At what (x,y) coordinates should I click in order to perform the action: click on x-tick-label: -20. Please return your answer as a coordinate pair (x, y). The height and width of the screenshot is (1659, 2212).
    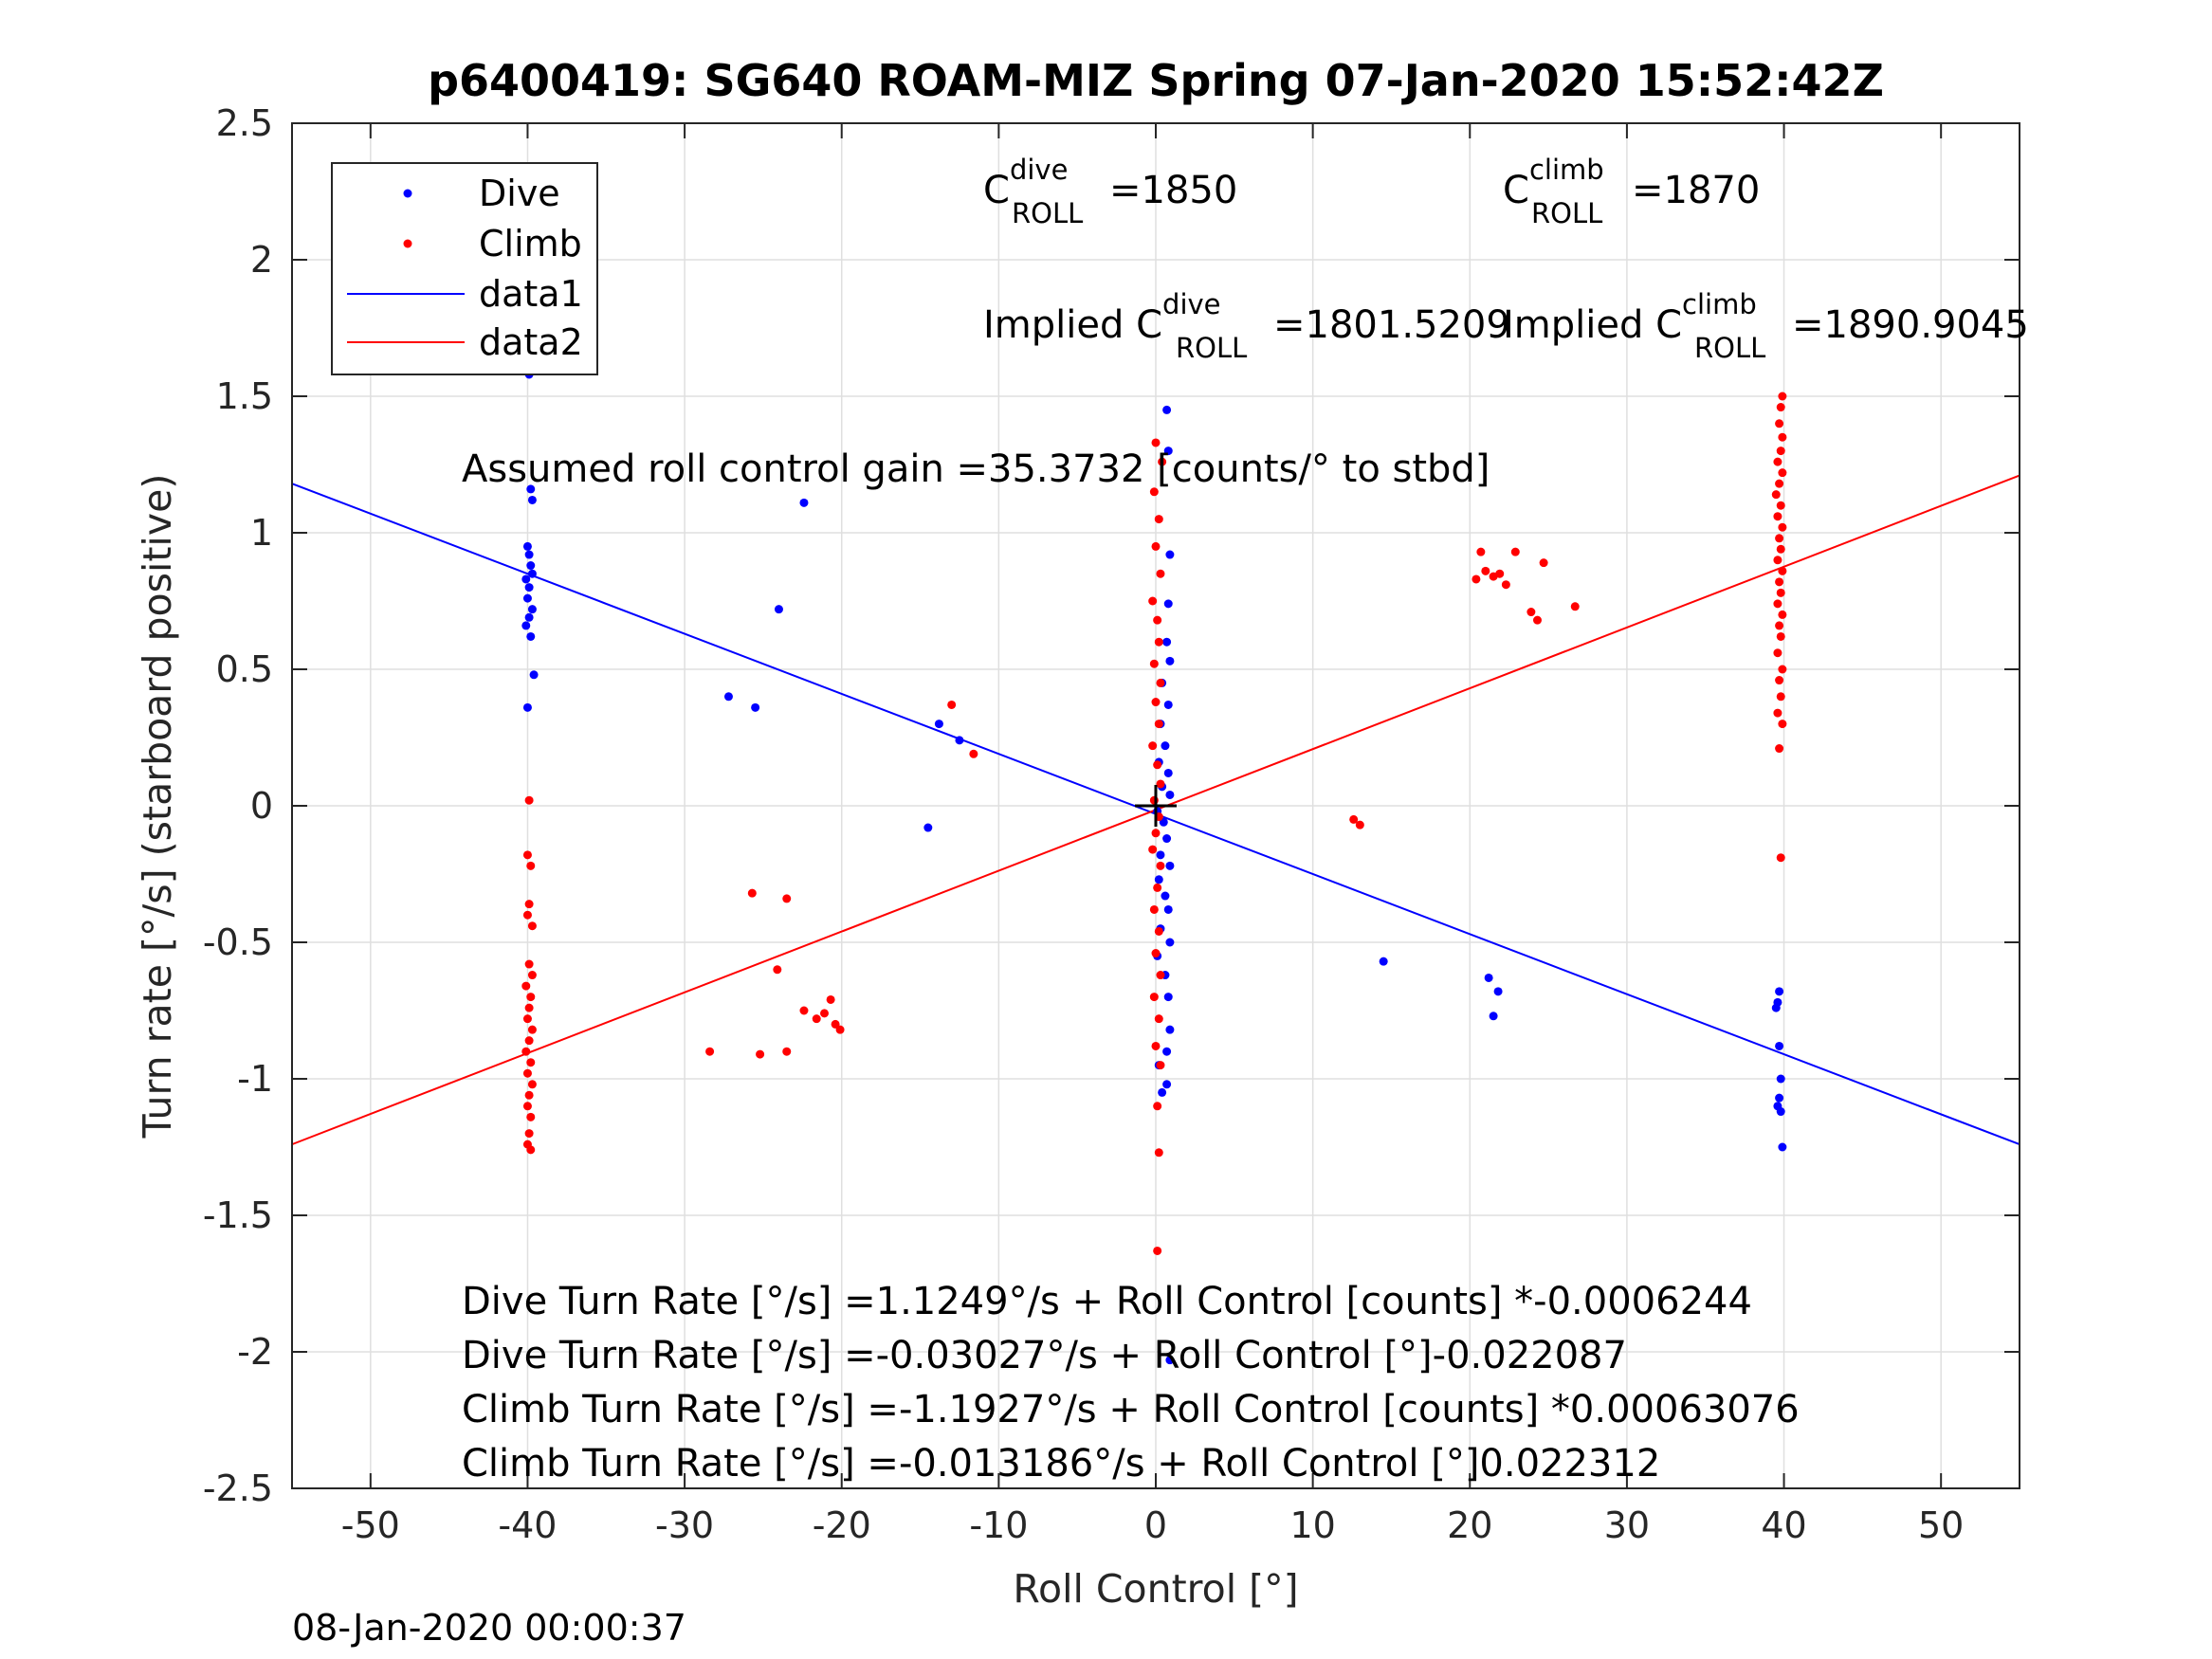
    Looking at the image, I should click on (842, 1525).